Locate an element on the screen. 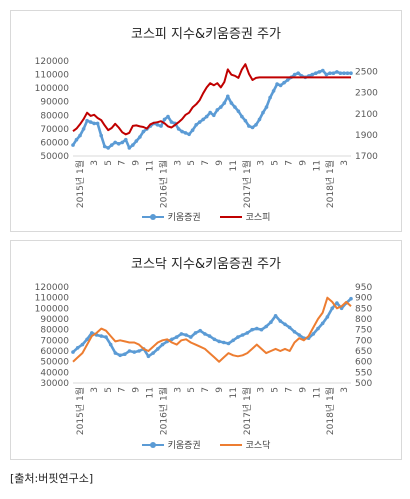  y-left-tick-label: 80000 is located at coordinates (54, 116).